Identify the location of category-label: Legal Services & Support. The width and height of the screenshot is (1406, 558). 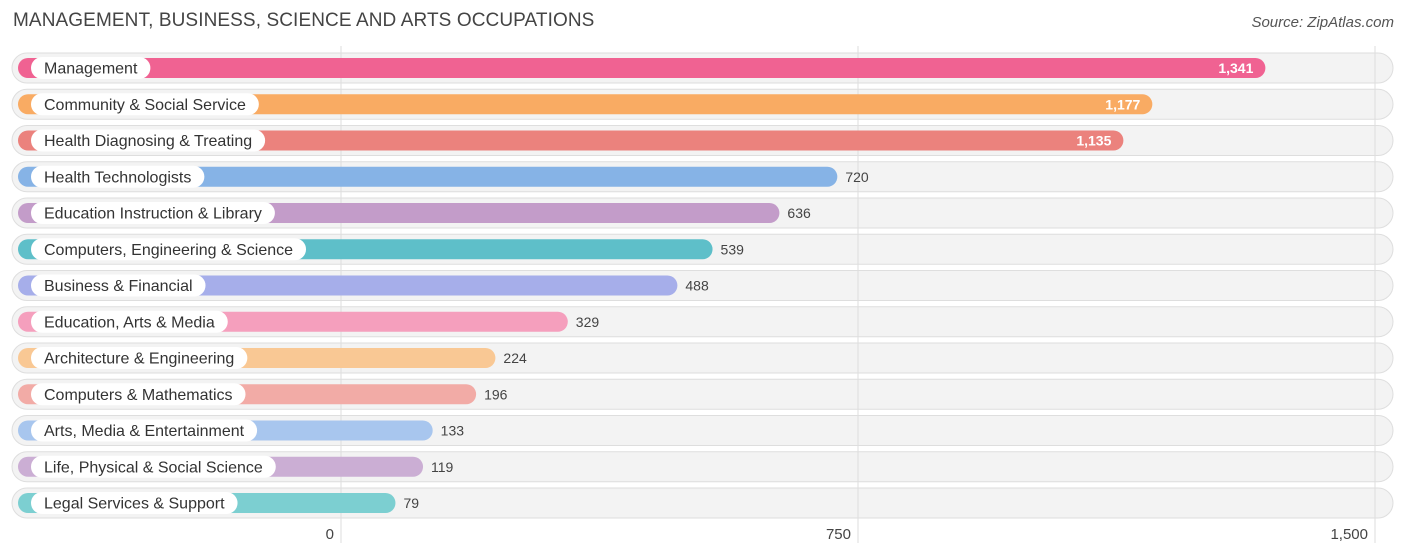
(134, 504).